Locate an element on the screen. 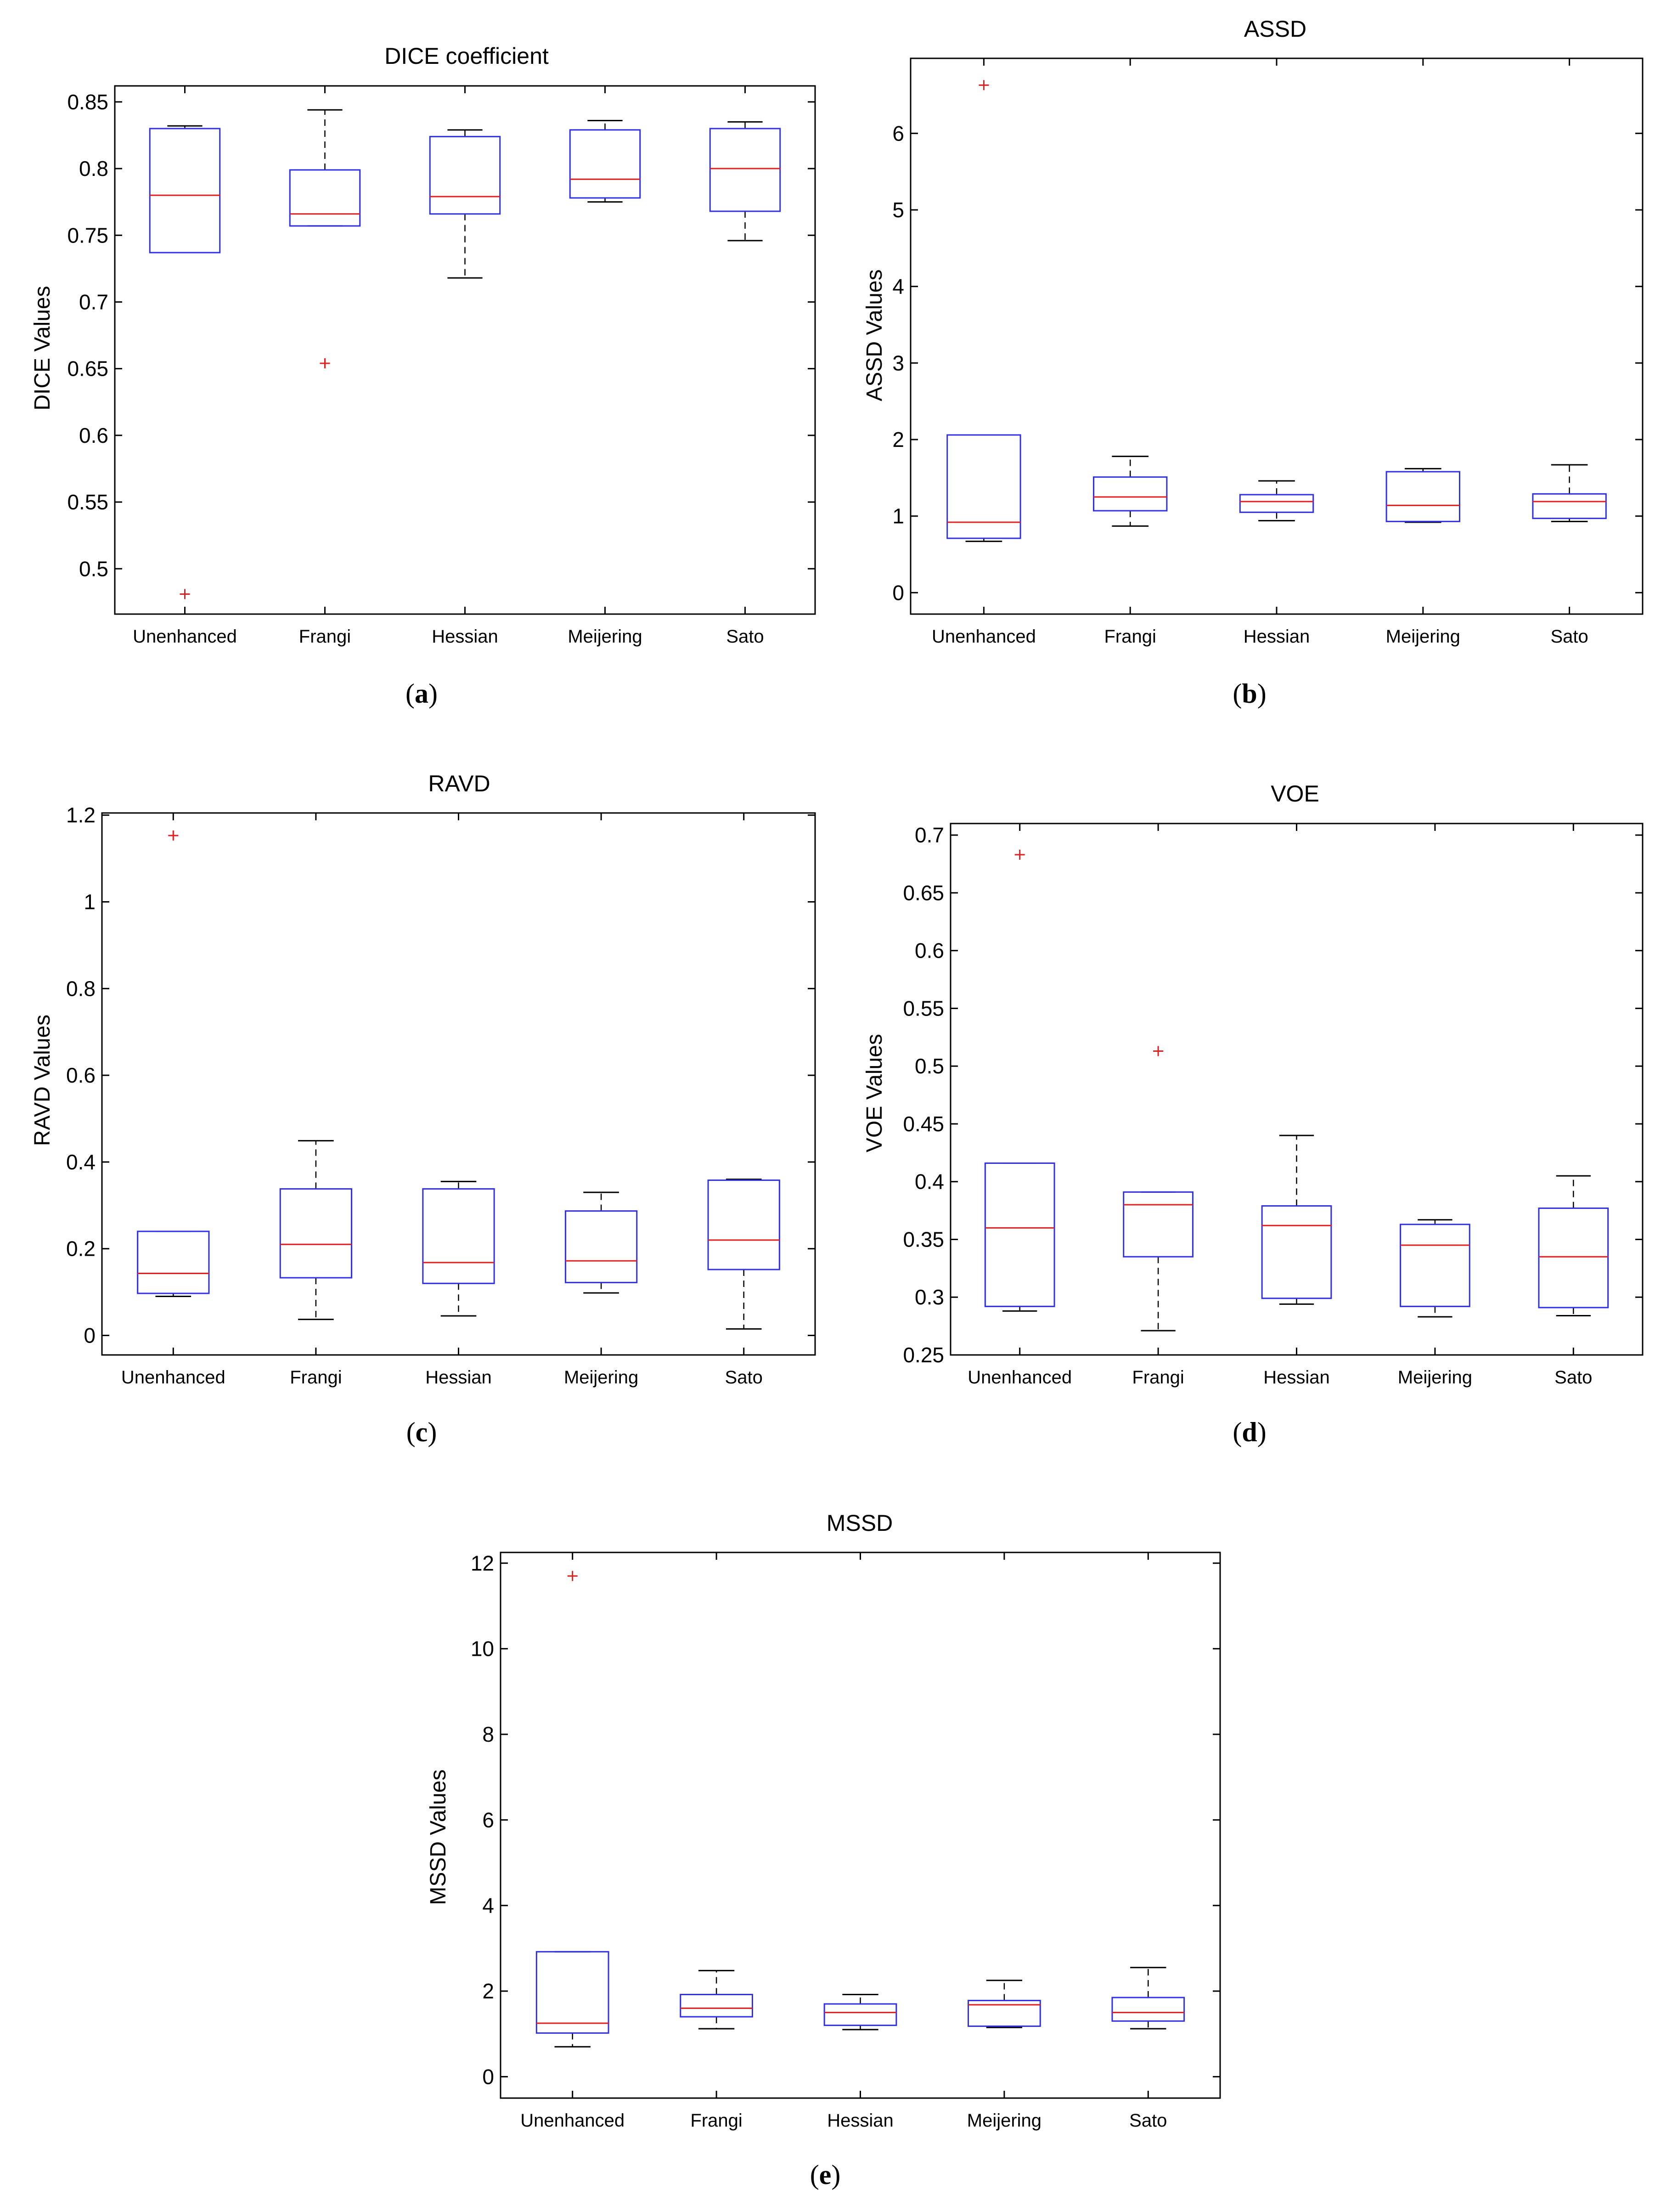  y-tick-label: 10 is located at coordinates (483, 1649).